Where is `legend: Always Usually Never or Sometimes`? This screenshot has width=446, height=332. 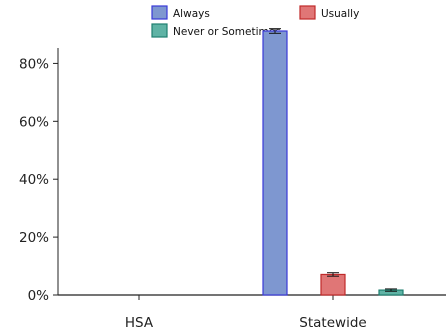
legend: Always Usually Never or Sometimes is located at coordinates (255, 21).